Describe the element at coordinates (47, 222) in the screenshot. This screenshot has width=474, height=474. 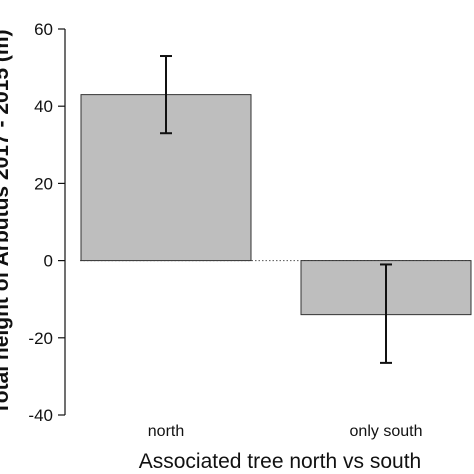
I see `y-axis: -40 -20 0 20 40 60` at that location.